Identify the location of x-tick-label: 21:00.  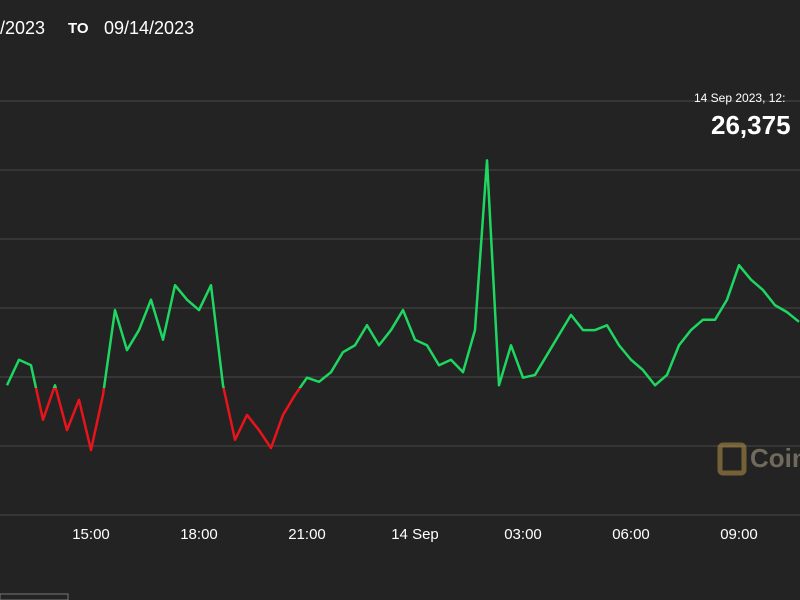
(307, 534).